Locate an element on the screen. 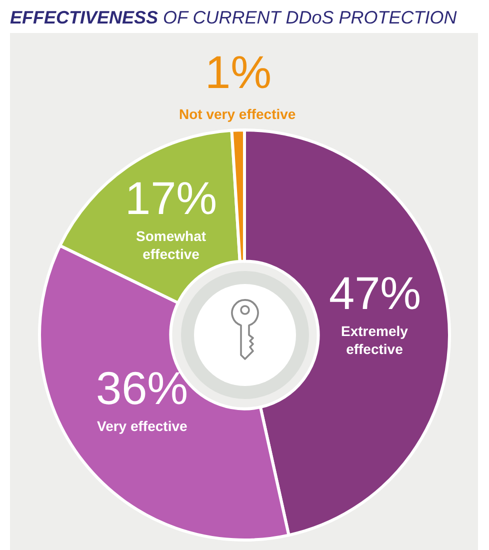  data-label: 47% is located at coordinates (375, 293).